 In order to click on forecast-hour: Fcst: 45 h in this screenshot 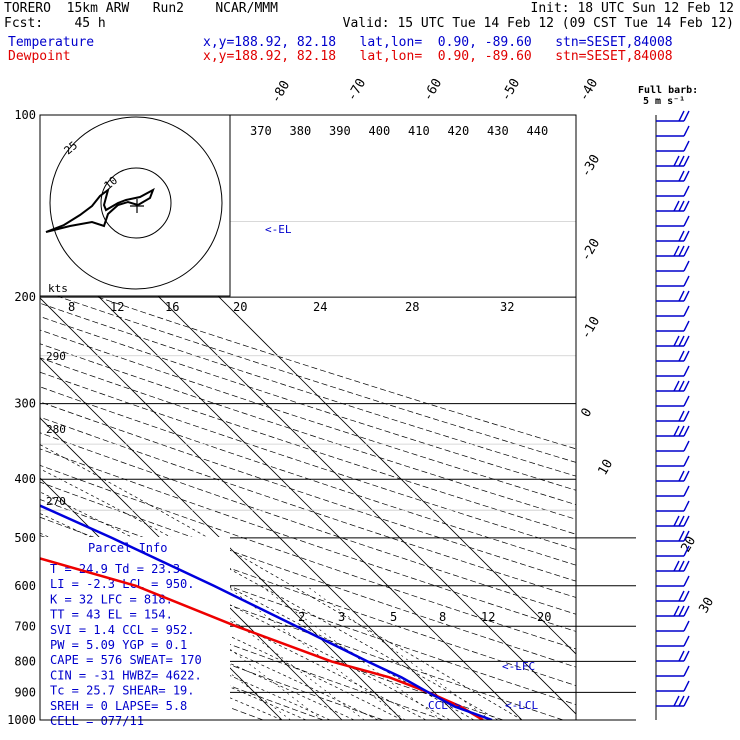, I will do `click(55, 23)`.